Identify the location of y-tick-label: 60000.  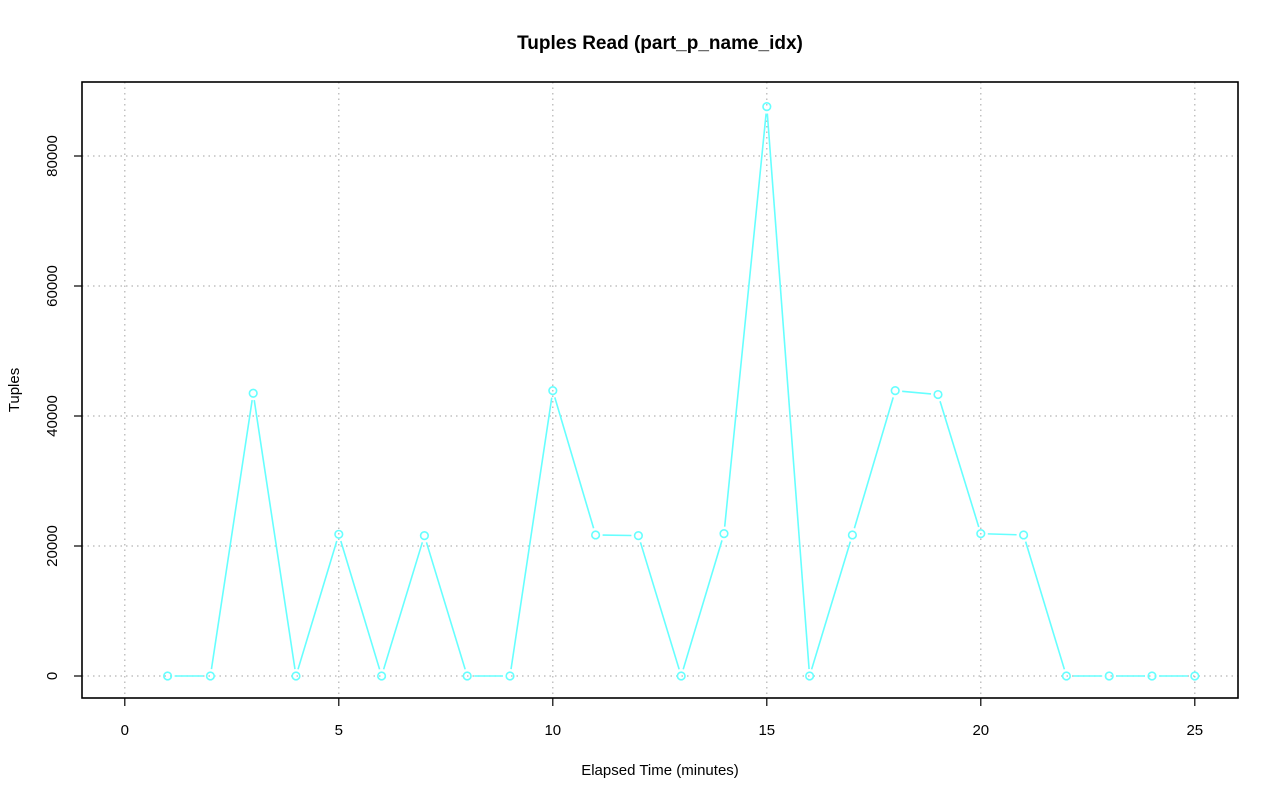
(52, 286).